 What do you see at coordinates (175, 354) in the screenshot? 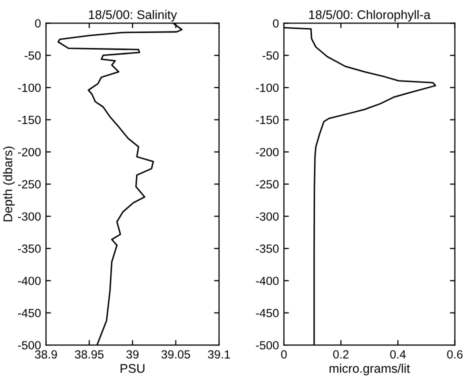
I see `x-tick-label: 39.05` at bounding box center [175, 354].